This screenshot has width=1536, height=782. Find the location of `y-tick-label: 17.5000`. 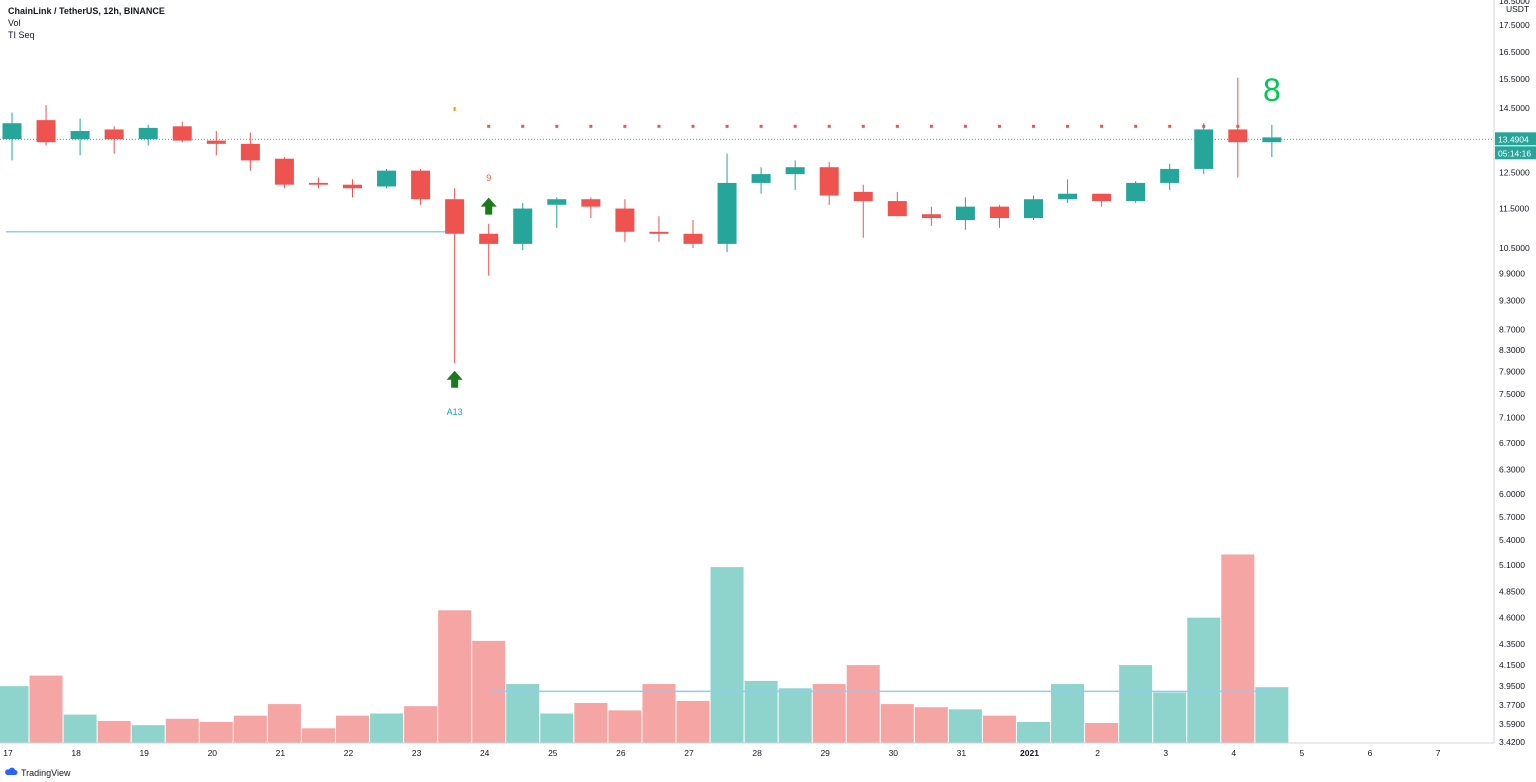

y-tick-label: 17.5000 is located at coordinates (1514, 25).